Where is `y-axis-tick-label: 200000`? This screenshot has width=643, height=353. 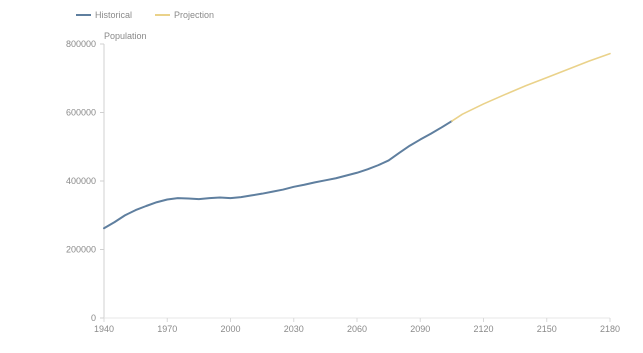
y-axis-tick-label: 200000 is located at coordinates (81, 250).